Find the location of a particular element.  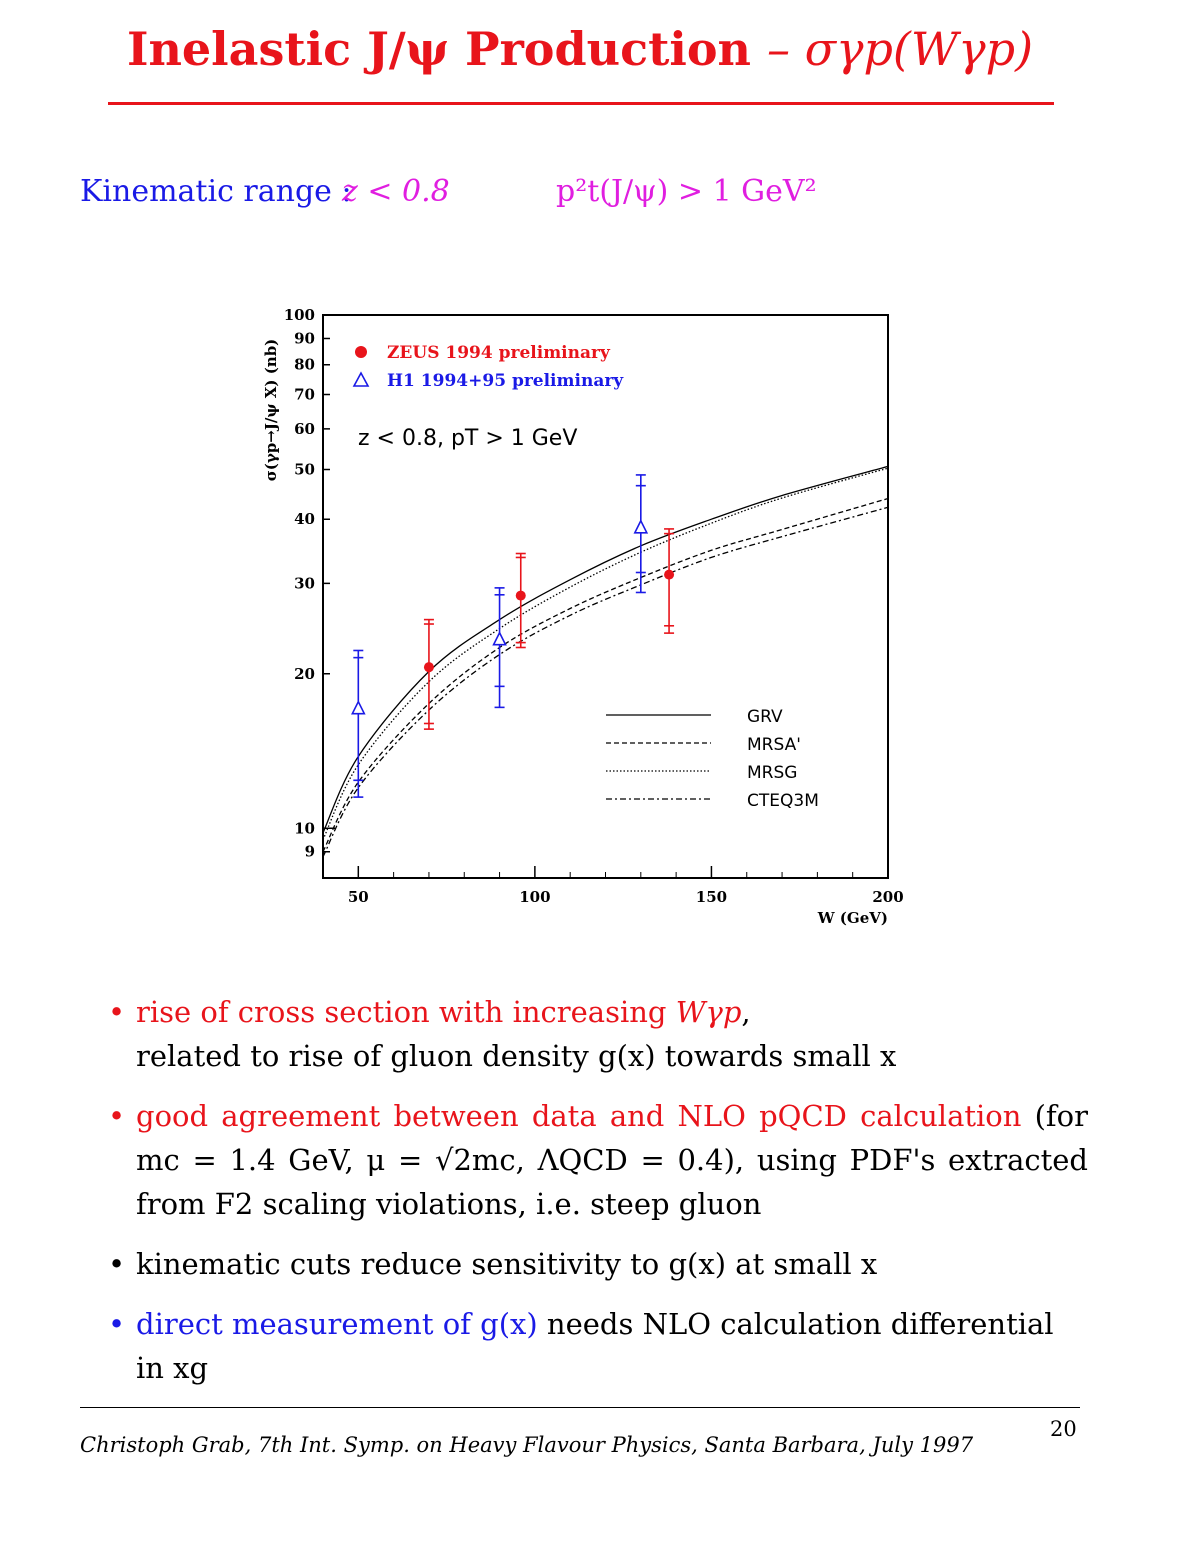

kinematic-pt-cut: p²t(J/ψ) > 1 GeV² is located at coordinates (686, 191).